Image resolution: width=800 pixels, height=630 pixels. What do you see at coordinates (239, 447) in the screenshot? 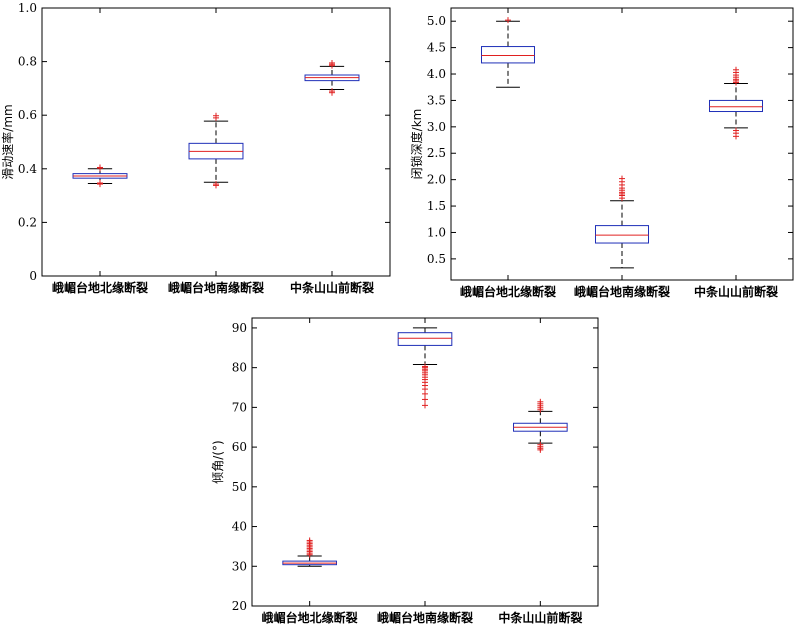
I see `y-tick-label: 60` at bounding box center [239, 447].